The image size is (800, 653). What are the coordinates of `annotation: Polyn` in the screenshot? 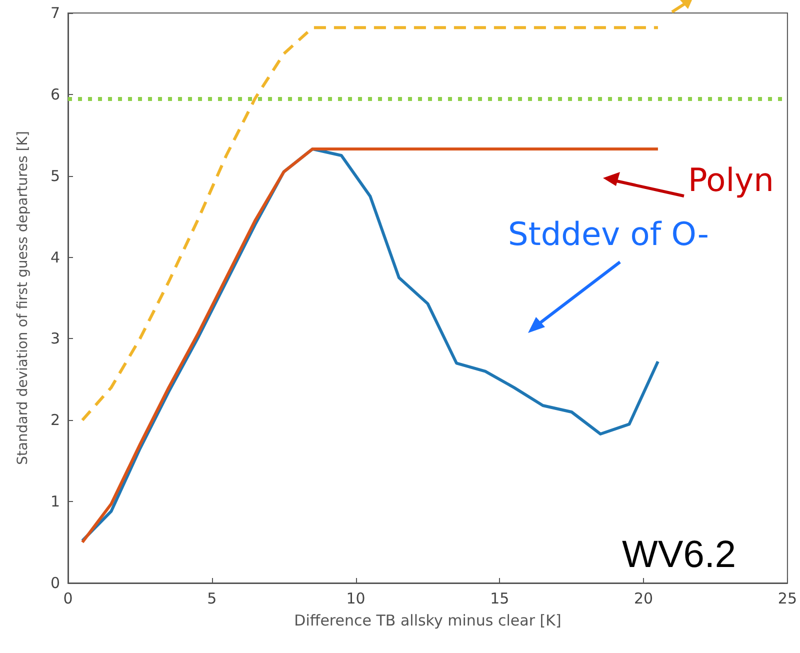 It's located at (731, 180).